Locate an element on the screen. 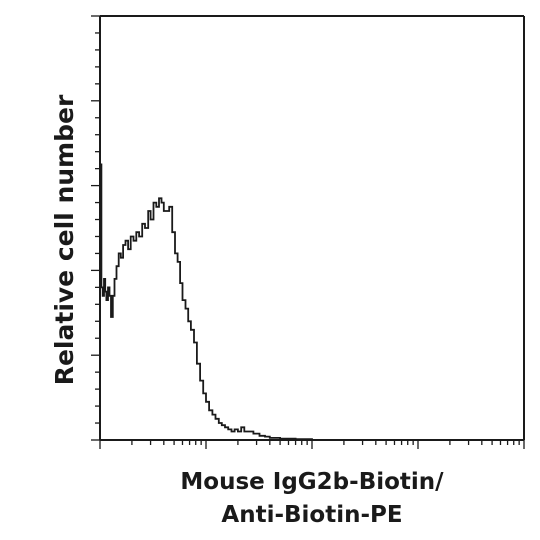 The height and width of the screenshot is (540, 540). x-axis-title-line-1: Mouse IgG2b-Biotin/ is located at coordinates (312, 482).